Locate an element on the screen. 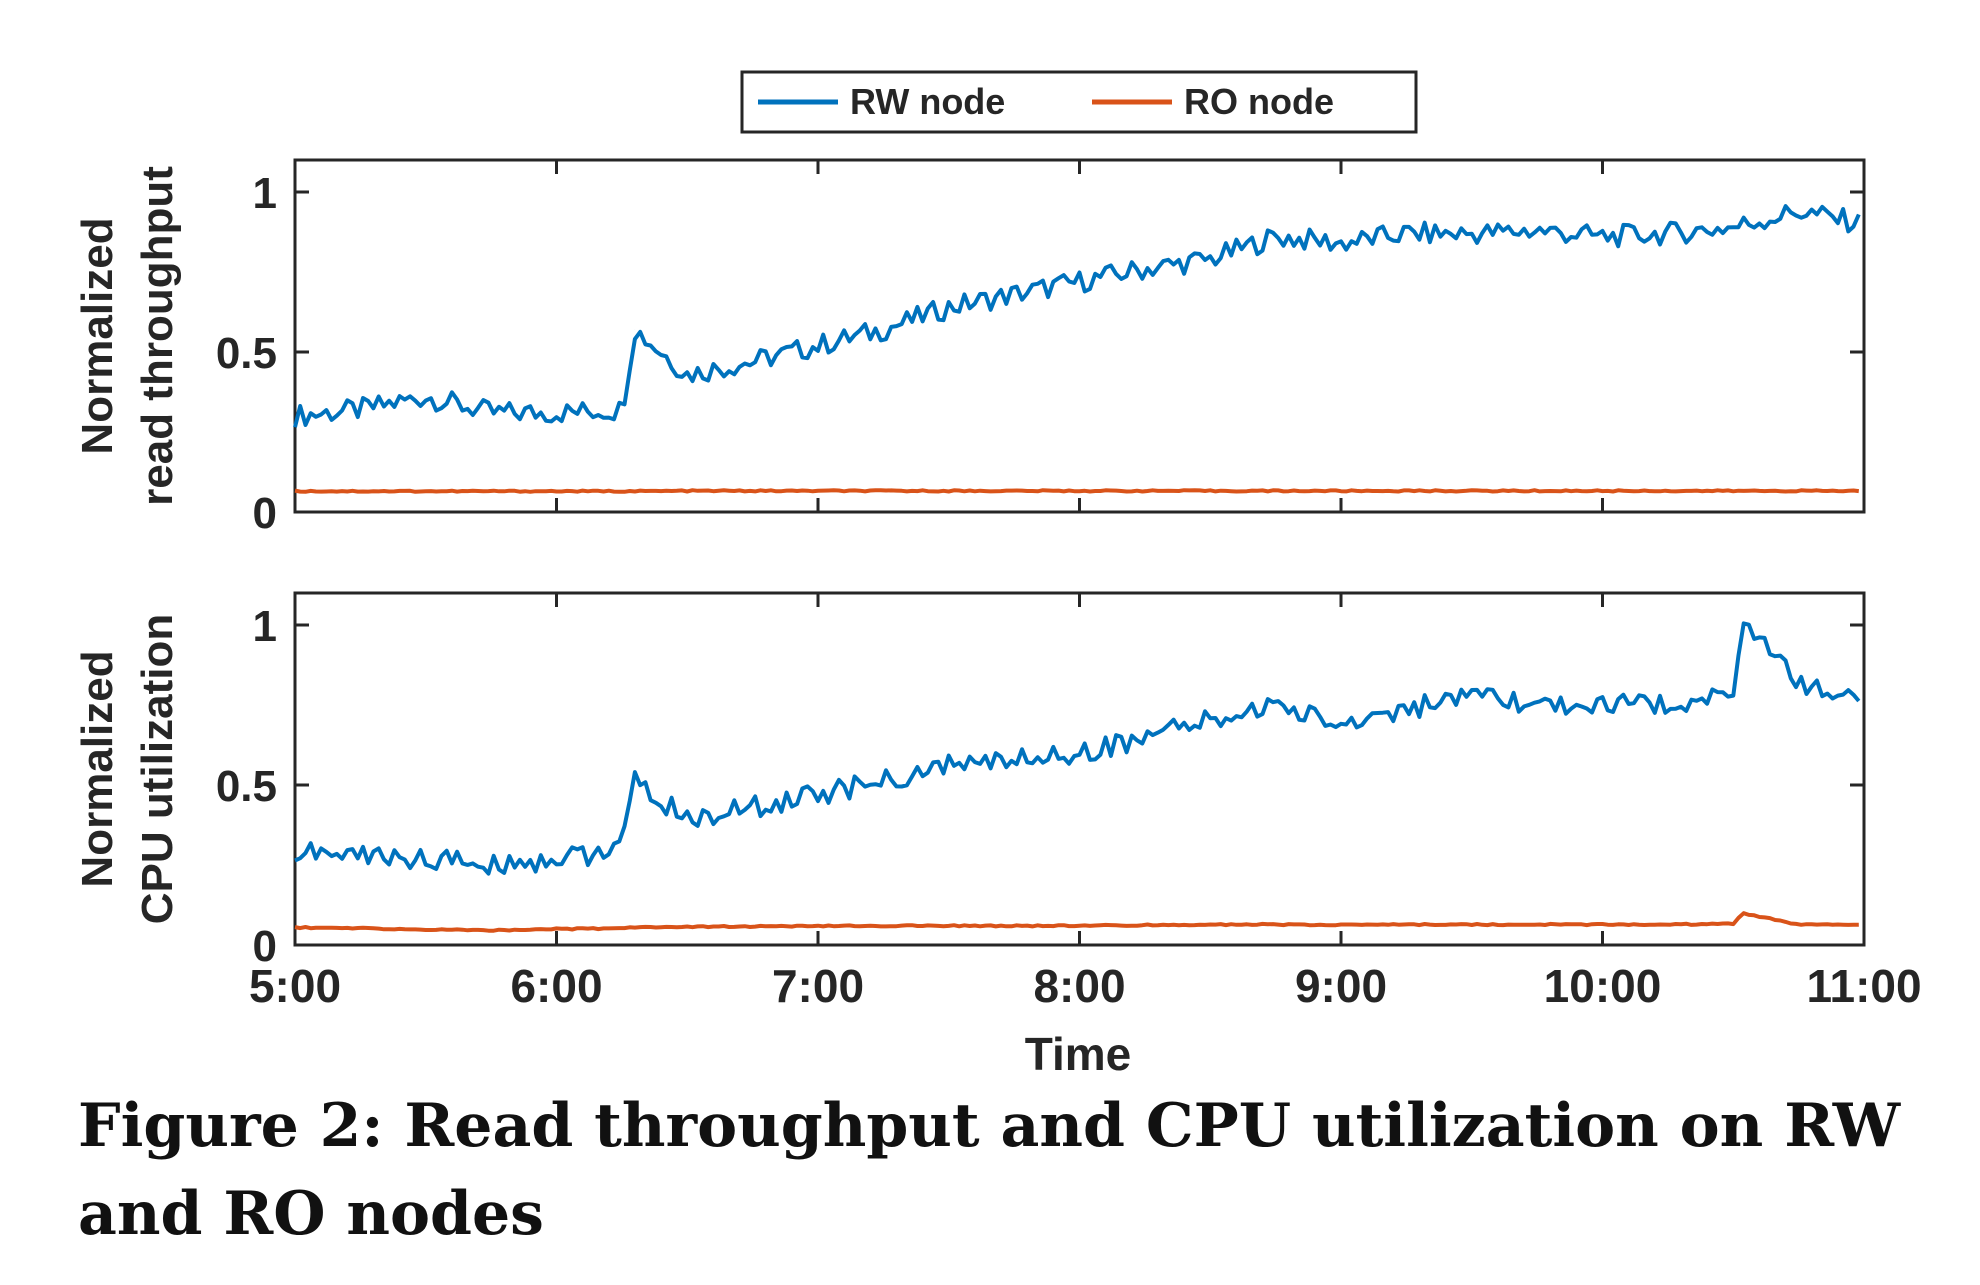 This screenshot has height=1285, width=1980. x-tick-label: 6:00 is located at coordinates (556, 986).